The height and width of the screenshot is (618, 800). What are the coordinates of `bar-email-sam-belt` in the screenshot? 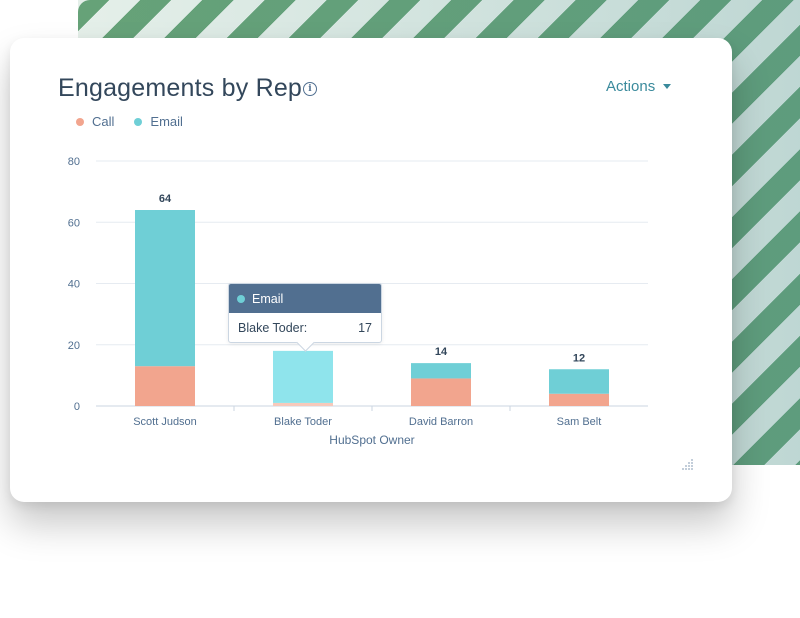 It's located at (579, 381).